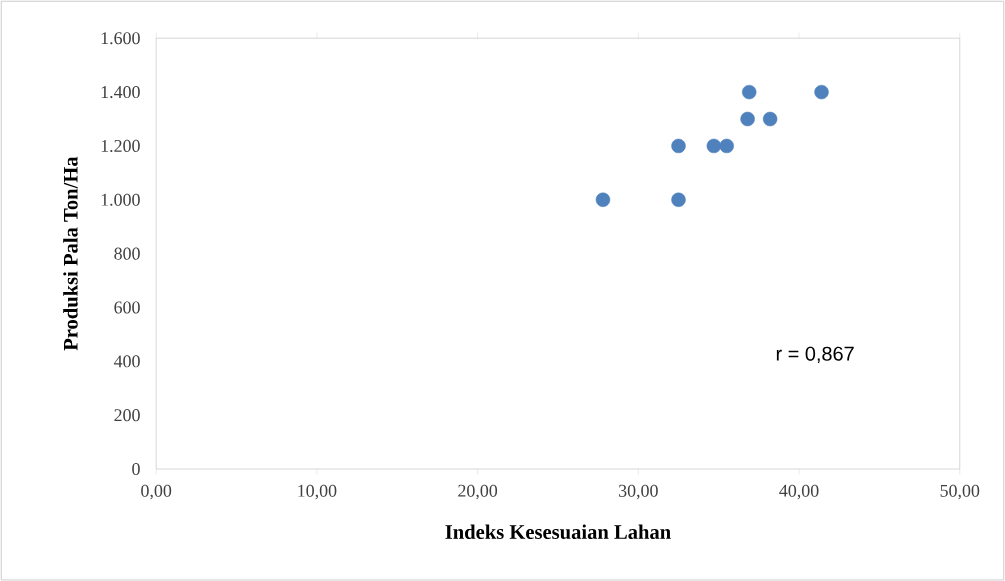 The image size is (1005, 581). Describe the element at coordinates (799, 492) in the screenshot. I see `x-tick-label: 40,00` at that location.